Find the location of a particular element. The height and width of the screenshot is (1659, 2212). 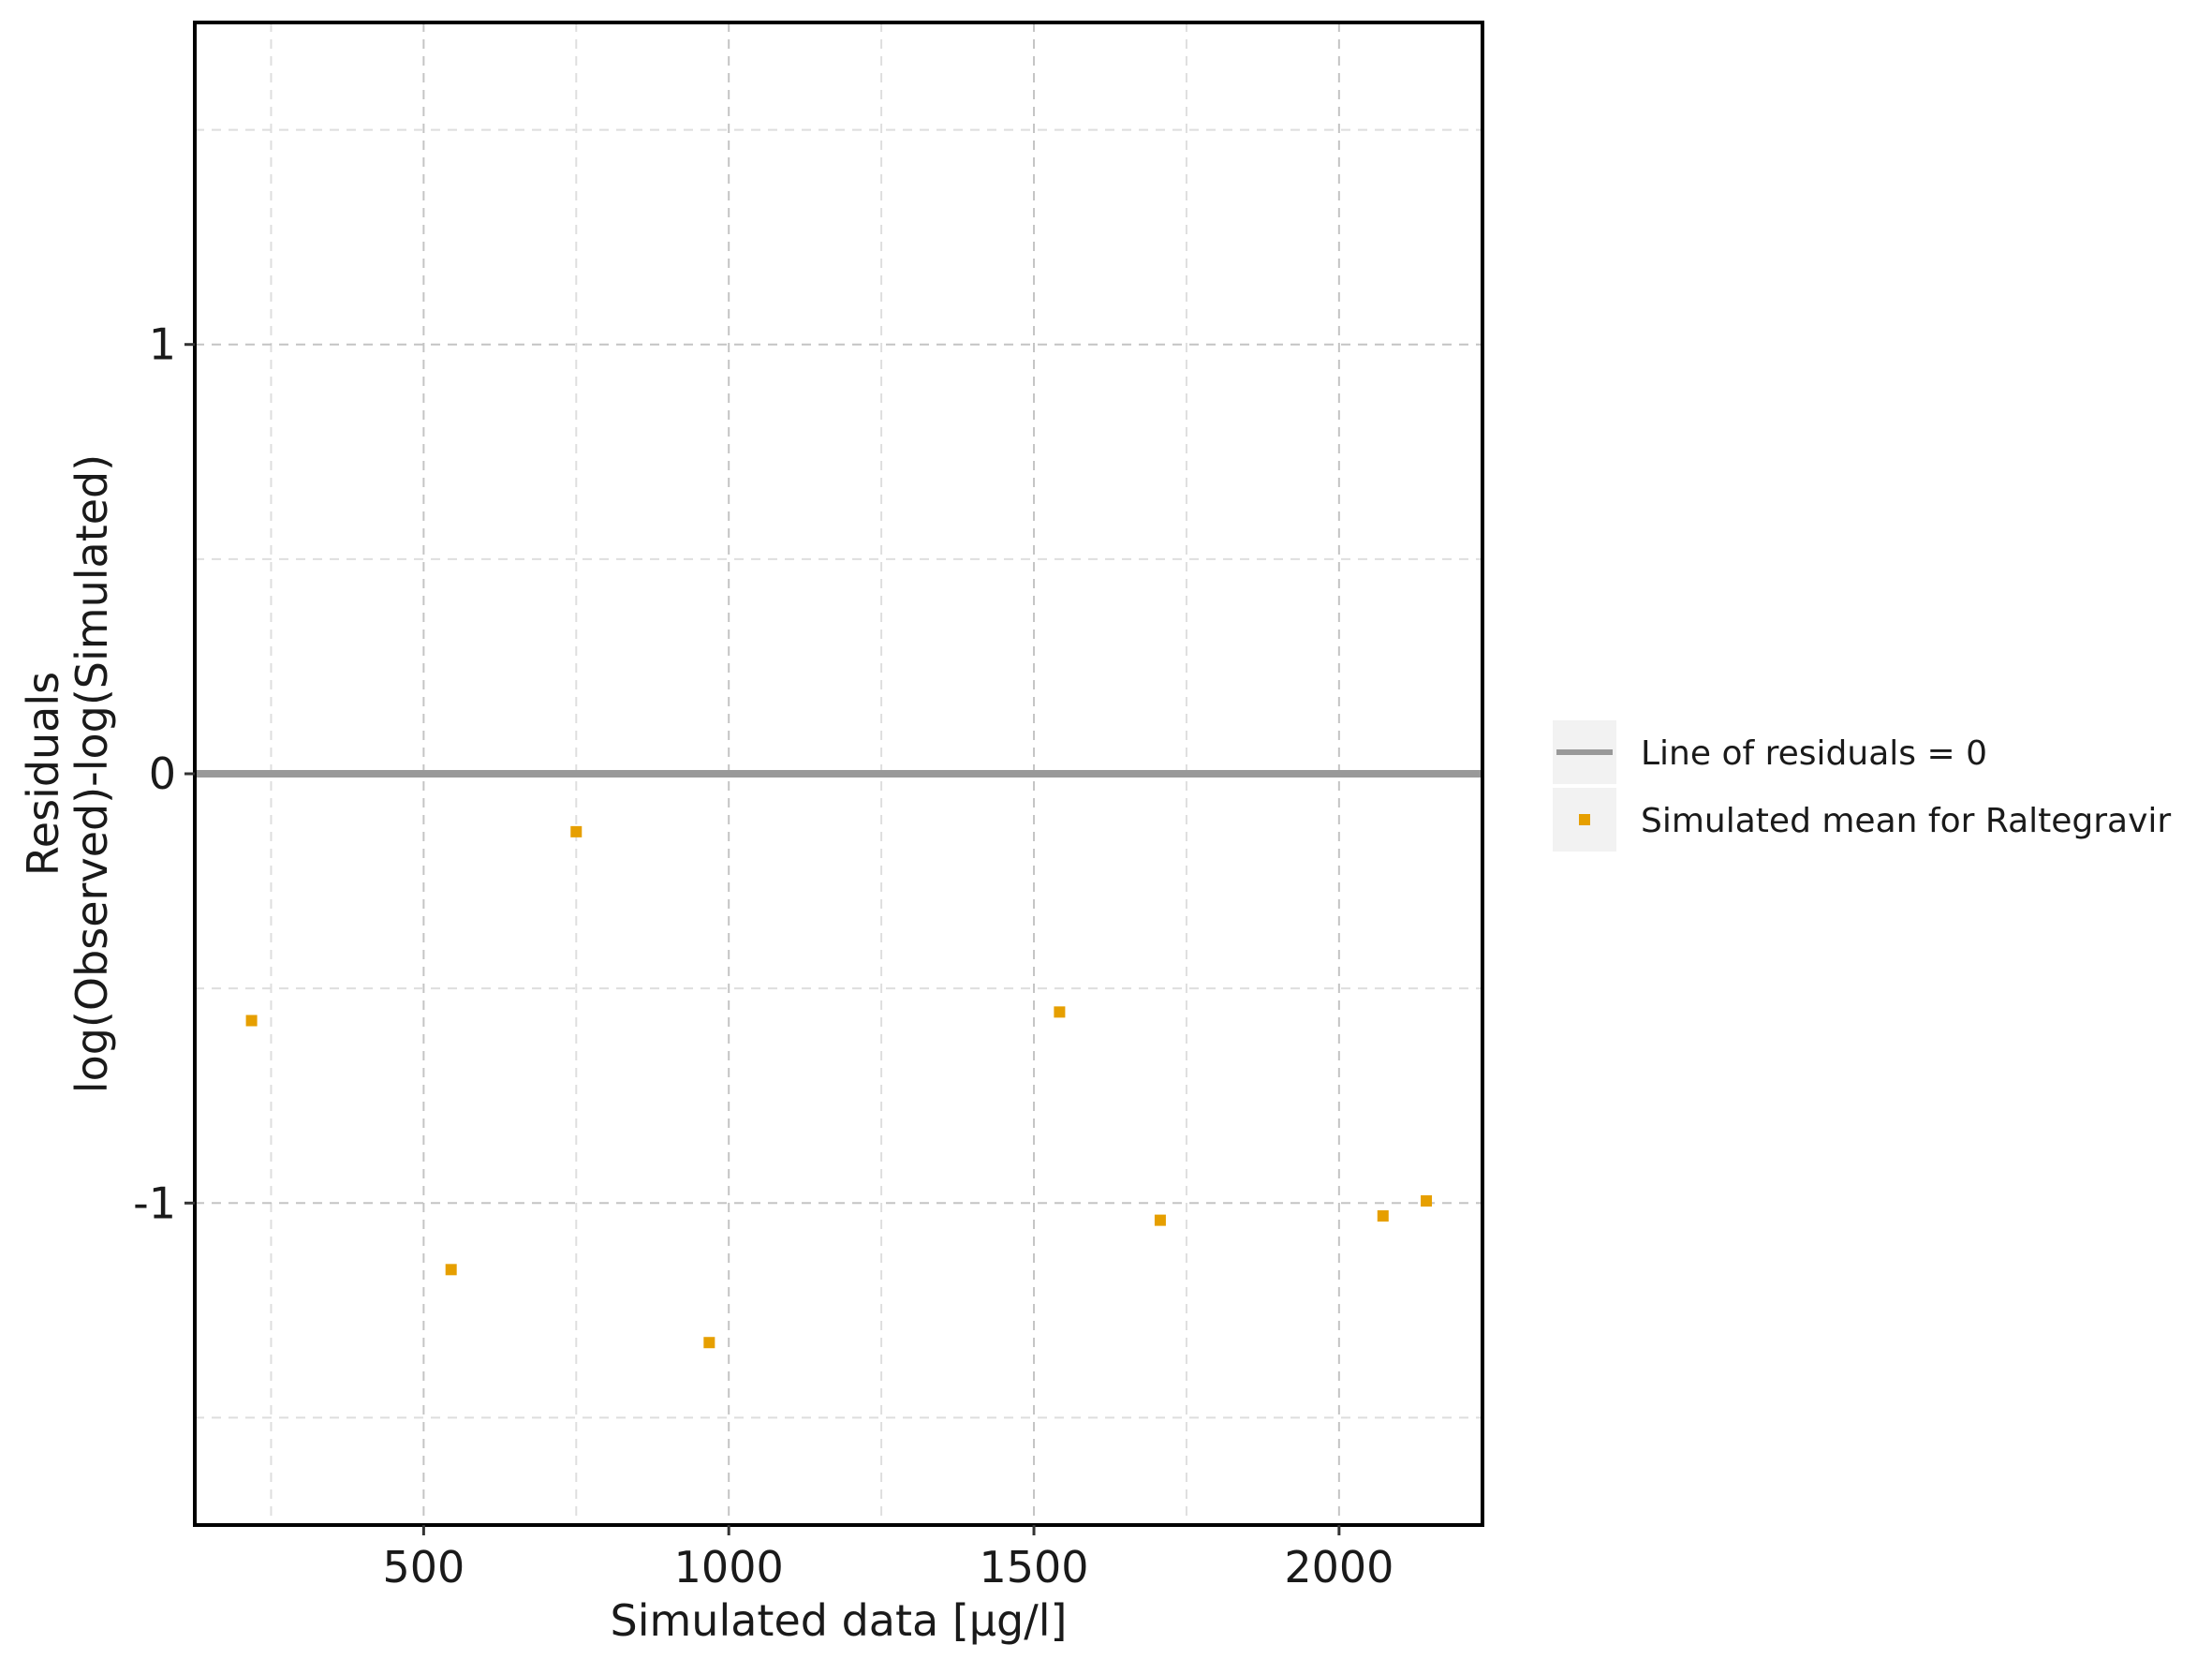

y-tick-label: 0 is located at coordinates (162, 773).